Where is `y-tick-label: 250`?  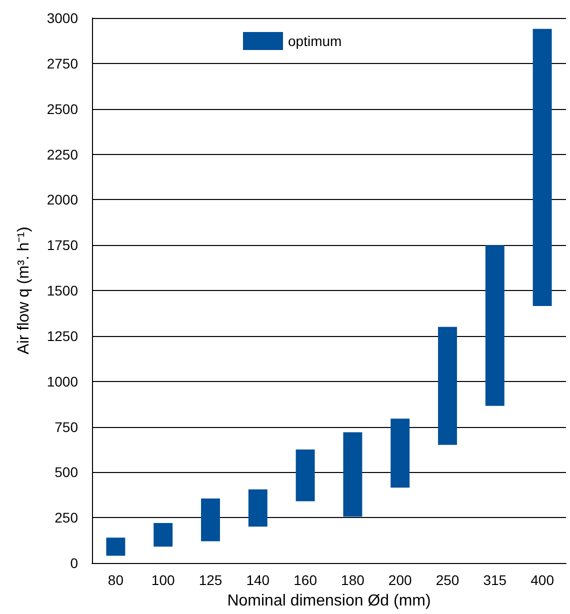
y-tick-label: 250 is located at coordinates (66, 518).